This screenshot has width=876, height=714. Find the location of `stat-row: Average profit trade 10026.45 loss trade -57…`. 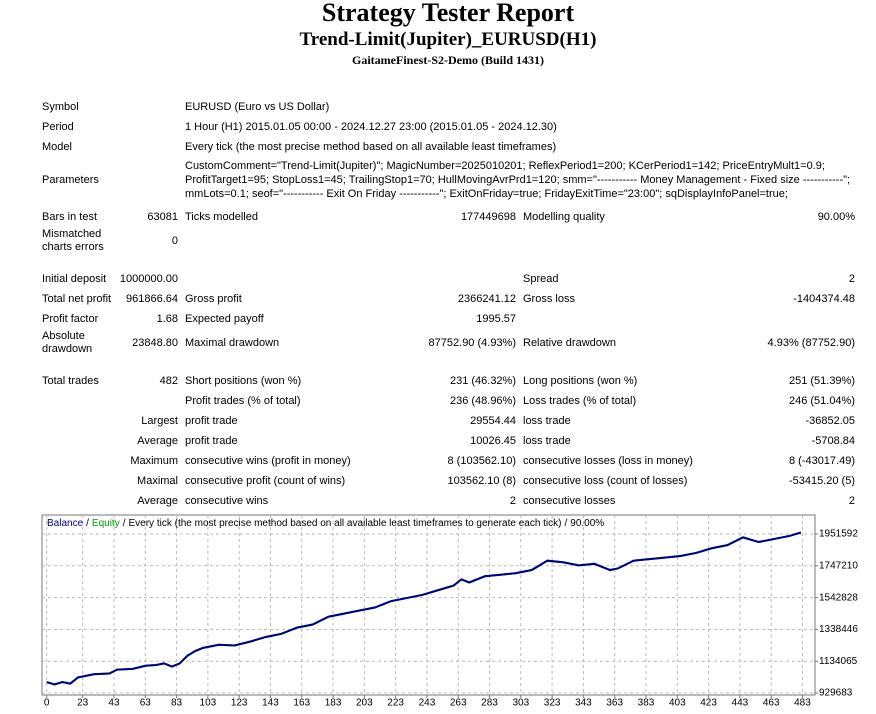

stat-row: Average profit trade 10026.45 loss trade -57… is located at coordinates (438, 441).